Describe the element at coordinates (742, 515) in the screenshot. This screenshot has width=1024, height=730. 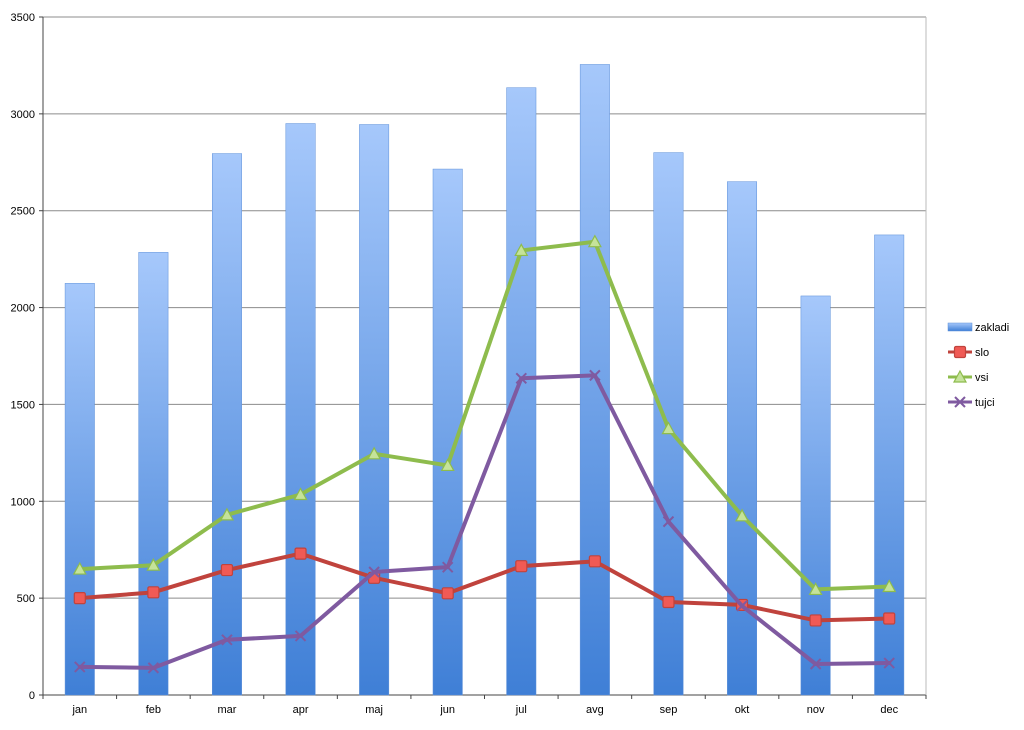
I see `point-vsi-okt` at that location.